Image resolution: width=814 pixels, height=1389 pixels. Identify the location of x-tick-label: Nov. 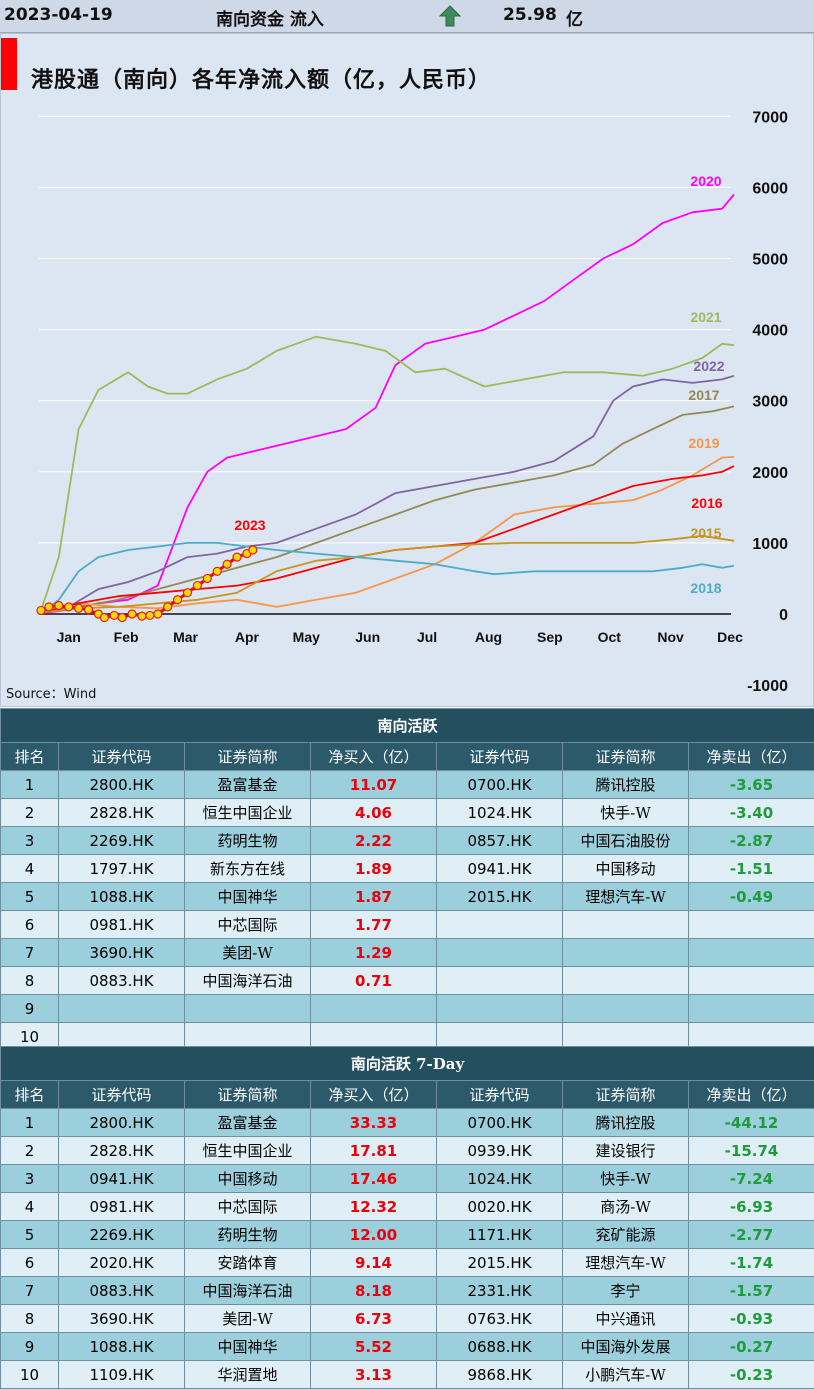
(670, 637).